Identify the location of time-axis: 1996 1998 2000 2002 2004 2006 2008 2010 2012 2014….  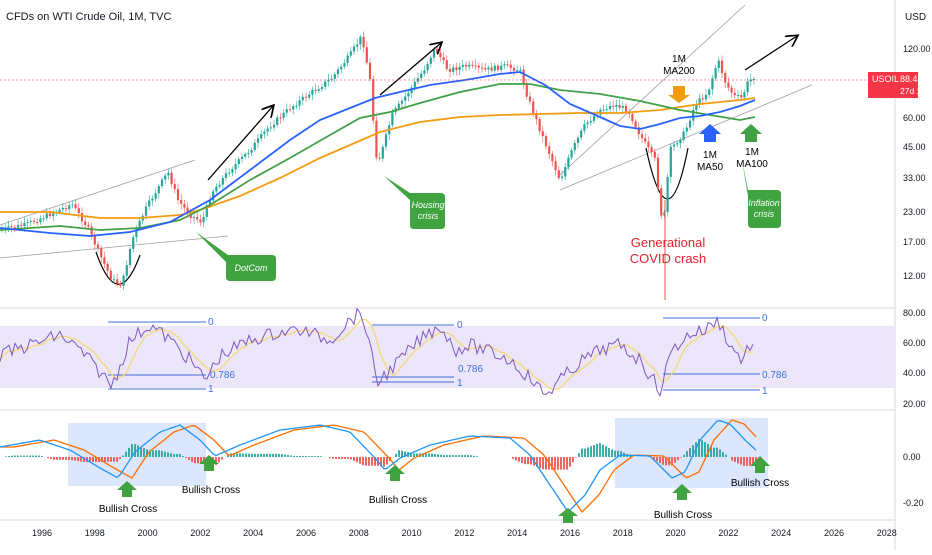
(464, 533).